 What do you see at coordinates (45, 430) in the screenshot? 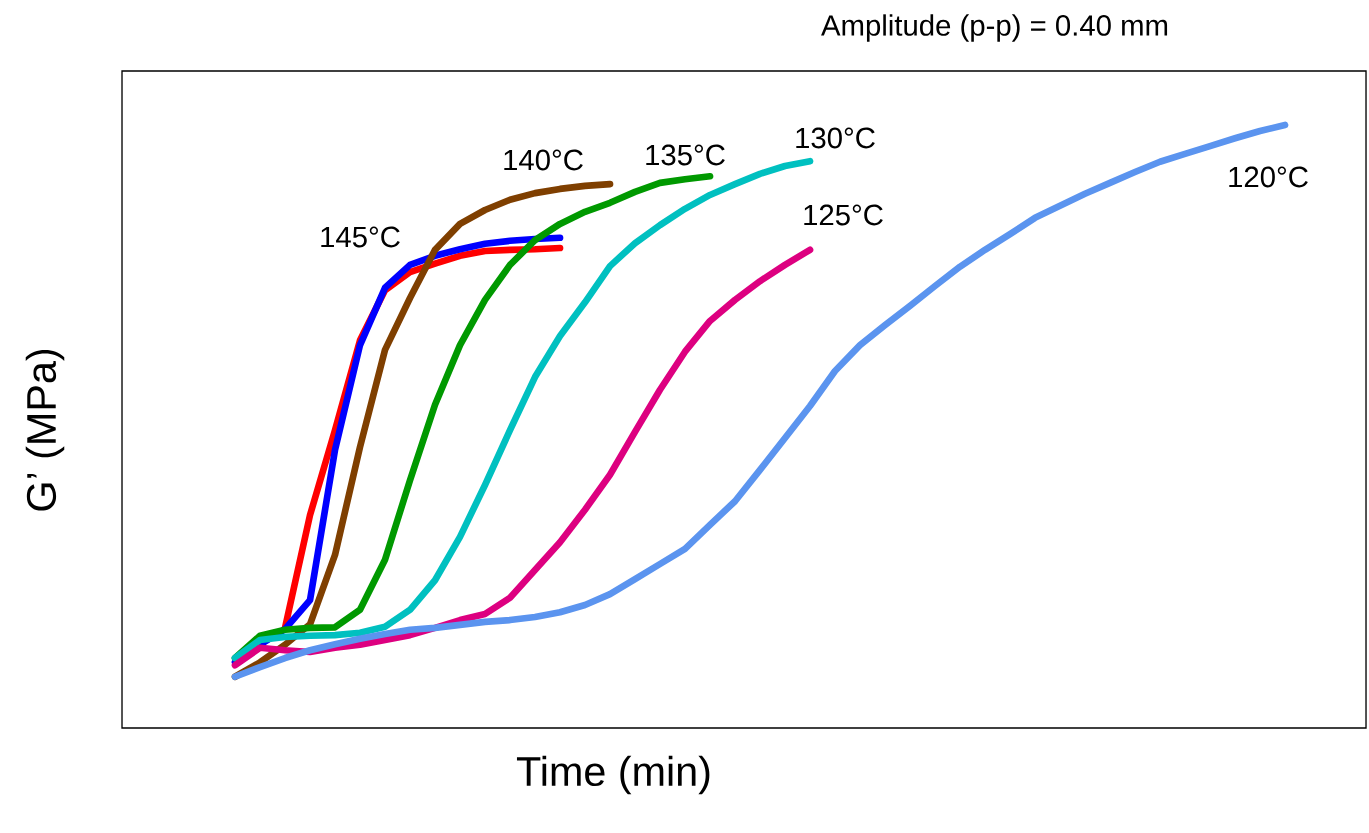
I see `y-axis-title: G’ (MPa)` at bounding box center [45, 430].